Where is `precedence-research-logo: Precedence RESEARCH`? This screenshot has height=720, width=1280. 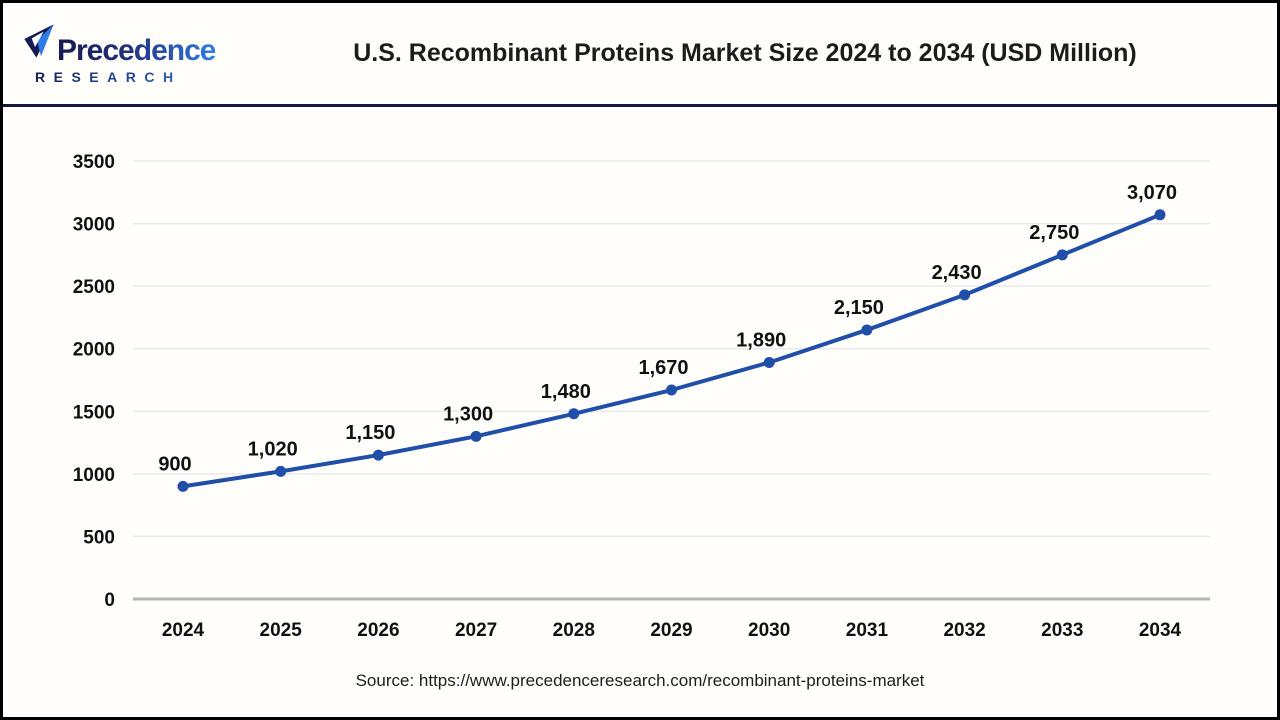 precedence-research-logo: Precedence RESEARCH is located at coordinates (132, 53).